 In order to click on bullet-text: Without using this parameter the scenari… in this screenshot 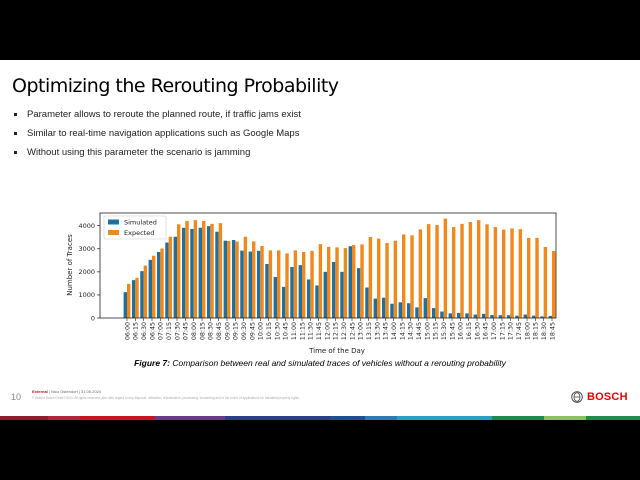, I will do `click(139, 152)`.